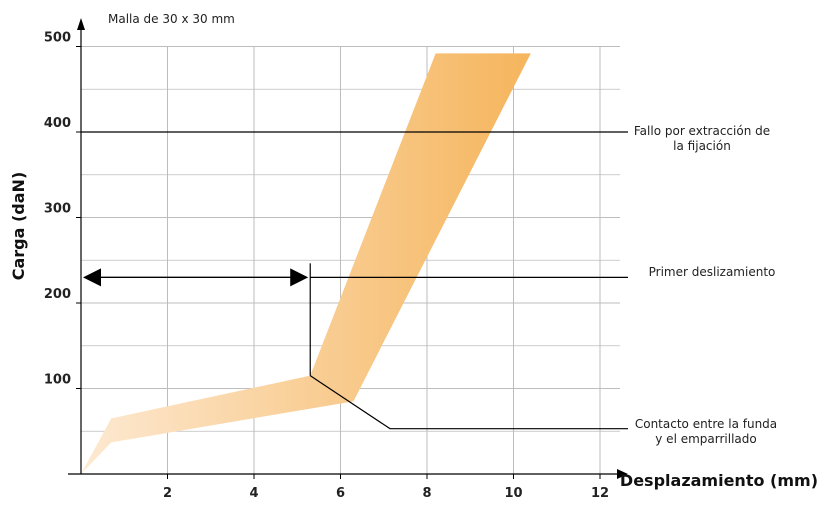 Image resolution: width=821 pixels, height=506 pixels. What do you see at coordinates (299, 277) in the screenshot?
I see `slip-arrowhead-right` at bounding box center [299, 277].